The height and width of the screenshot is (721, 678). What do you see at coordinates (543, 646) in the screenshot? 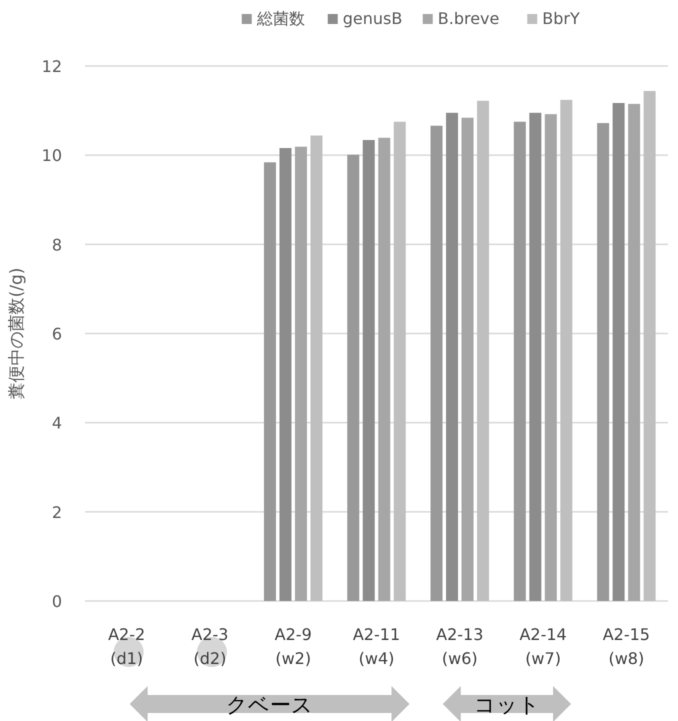
I see `x-tick-label: A2-14 (w7)` at bounding box center [543, 646].